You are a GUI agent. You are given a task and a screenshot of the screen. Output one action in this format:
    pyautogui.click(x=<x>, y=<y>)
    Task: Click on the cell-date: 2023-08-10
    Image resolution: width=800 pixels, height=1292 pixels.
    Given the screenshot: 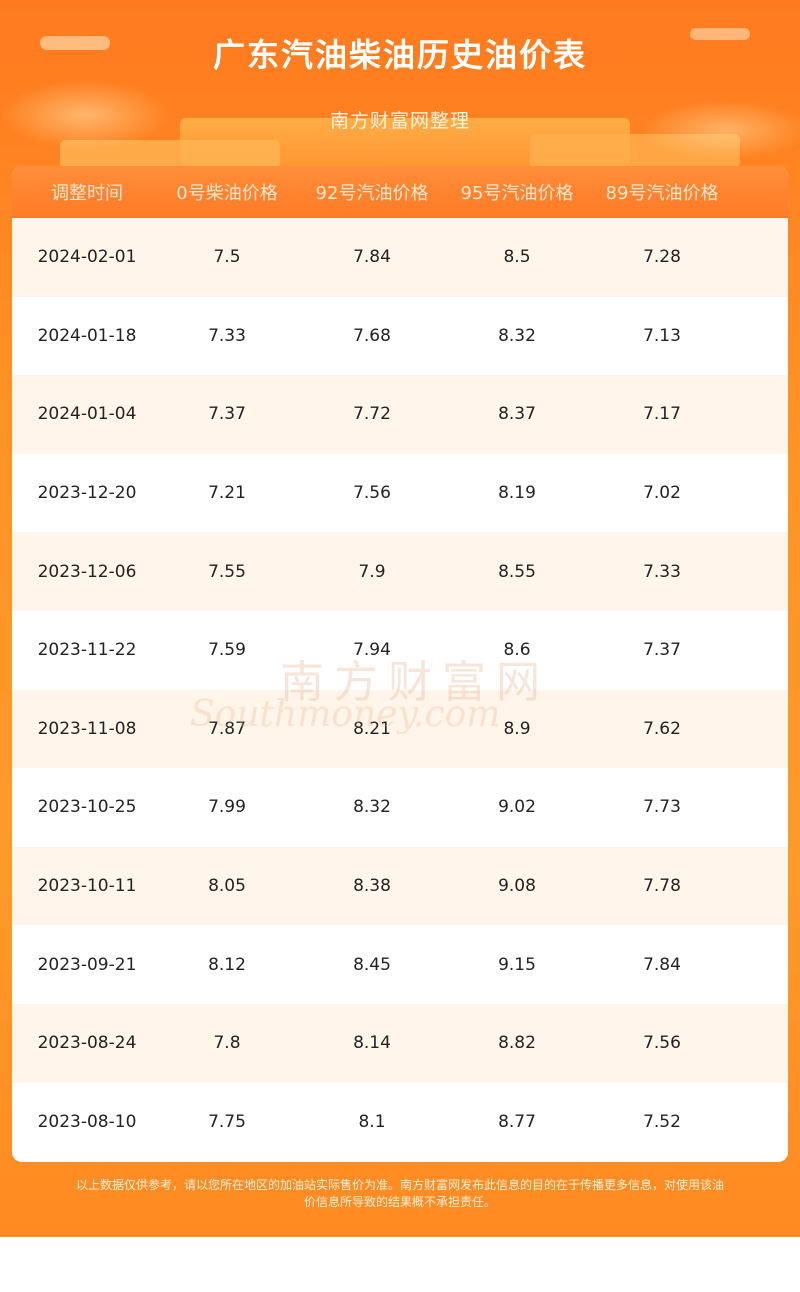 What is the action you would take?
    pyautogui.click(x=87, y=1121)
    